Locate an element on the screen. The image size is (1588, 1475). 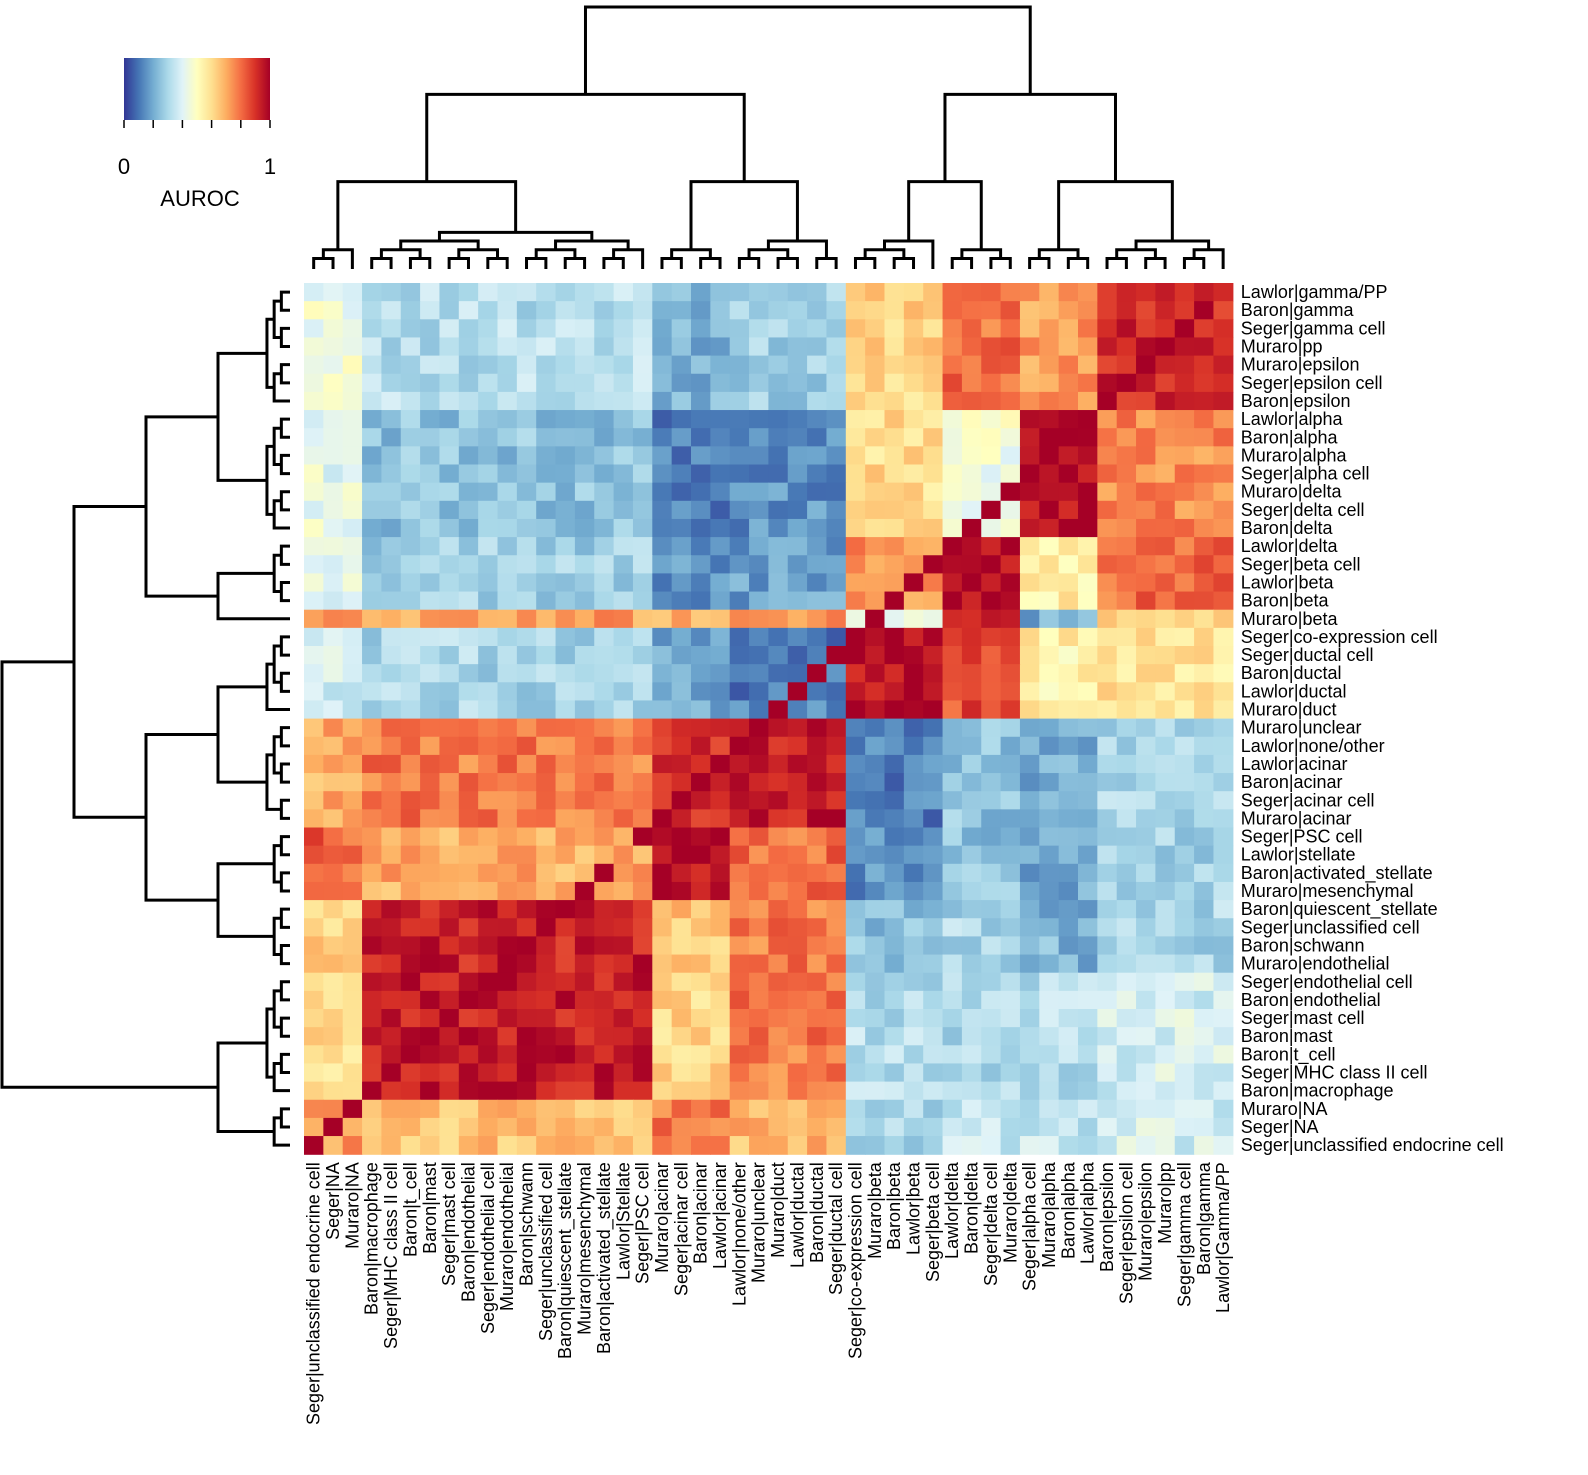
legend-min-label: 0 is located at coordinates (124, 166).